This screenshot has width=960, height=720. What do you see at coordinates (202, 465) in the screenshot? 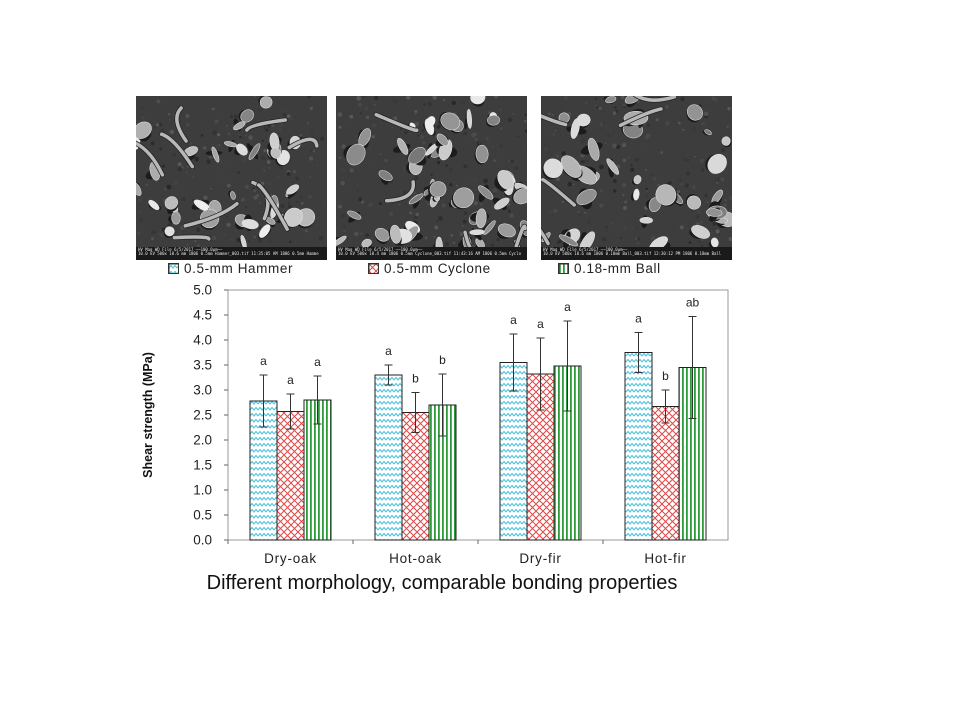
I see `y-tick-label: 1.5` at bounding box center [202, 465].